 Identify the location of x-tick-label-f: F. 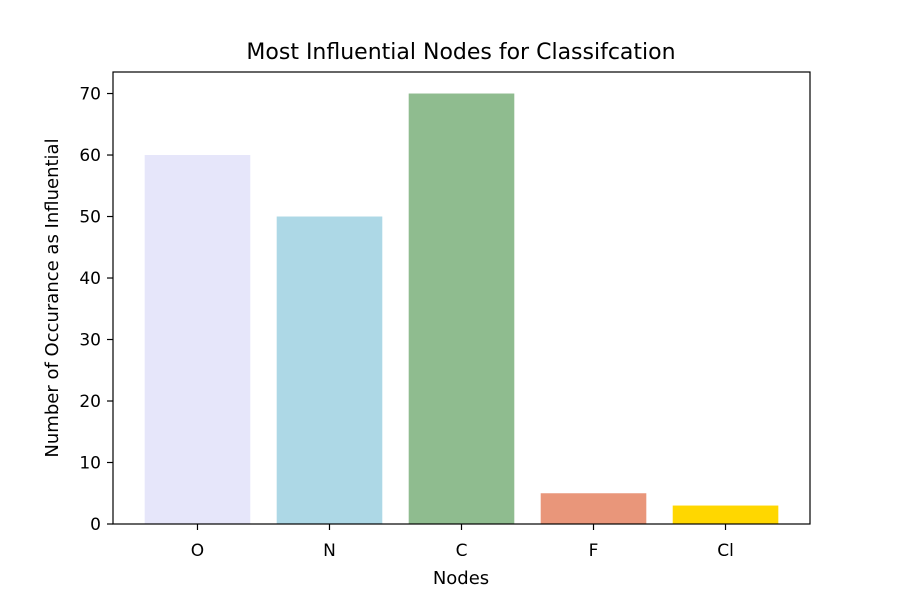
(594, 551).